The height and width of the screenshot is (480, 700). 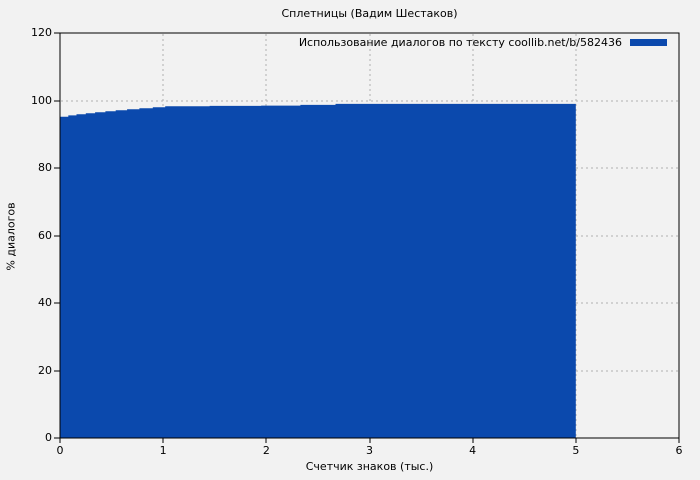 I want to click on y-tick-label: 120, so click(x=41, y=32).